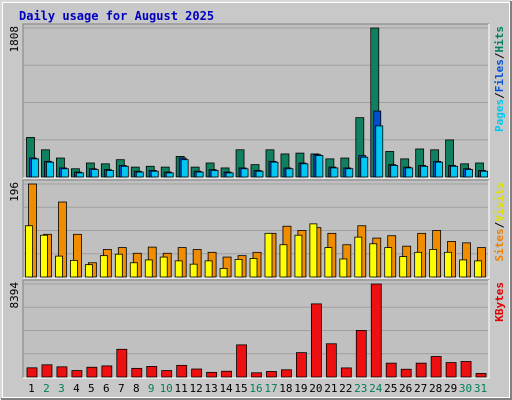 The height and width of the screenshot is (400, 512). What do you see at coordinates (499, 222) in the screenshot?
I see `panel-legend: Sites/Visits` at bounding box center [499, 222].